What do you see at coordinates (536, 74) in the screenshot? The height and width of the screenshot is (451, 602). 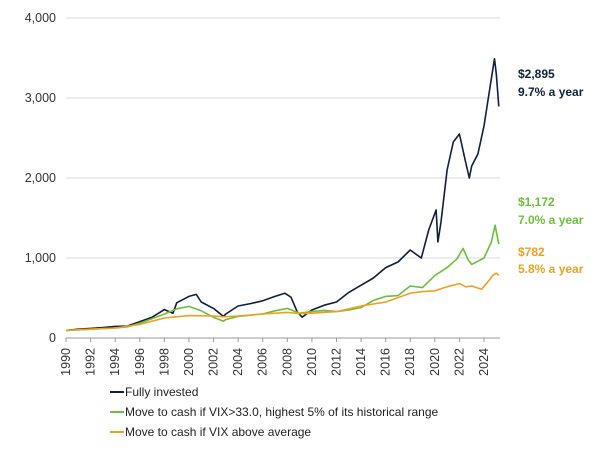 I see `end-value-label: $2,895` at bounding box center [536, 74].